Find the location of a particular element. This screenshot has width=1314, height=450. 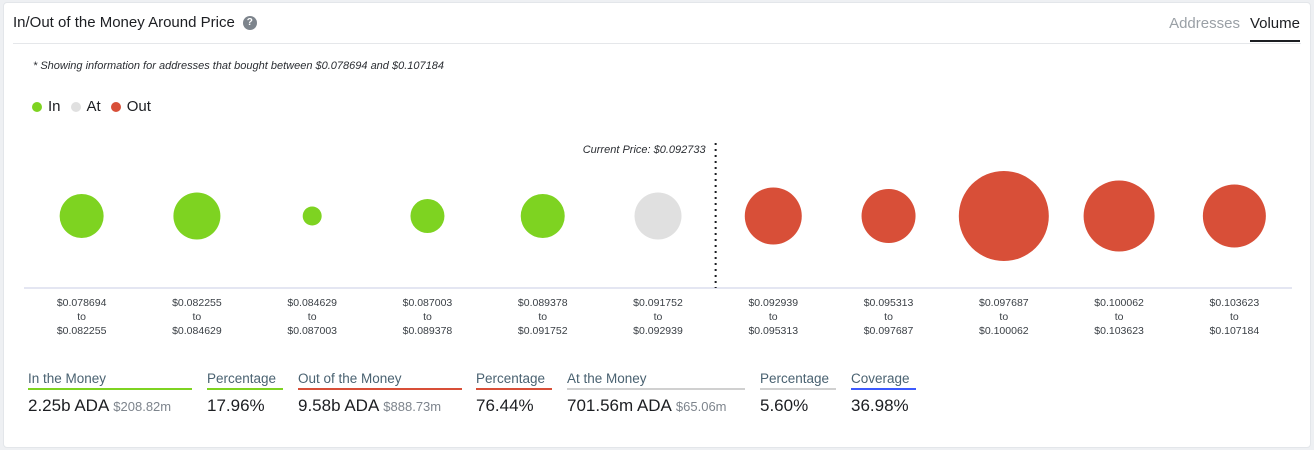

stat-value: 5.60% is located at coordinates (784, 405).